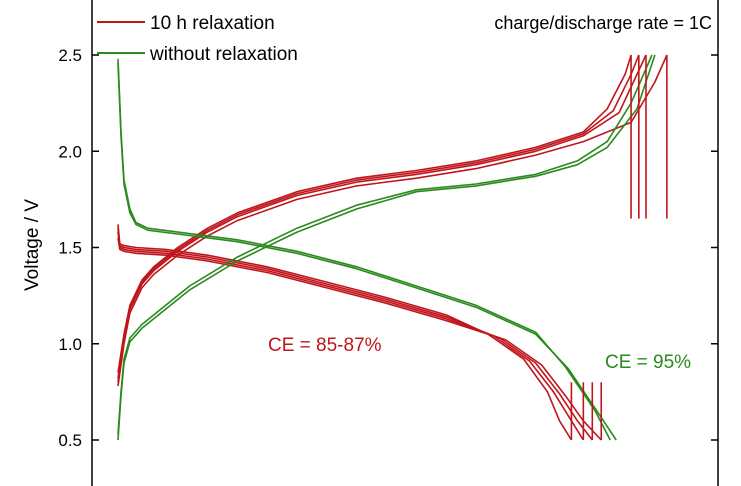  Describe the element at coordinates (619, 247) in the screenshot. I see `cutoff-lines` at that location.